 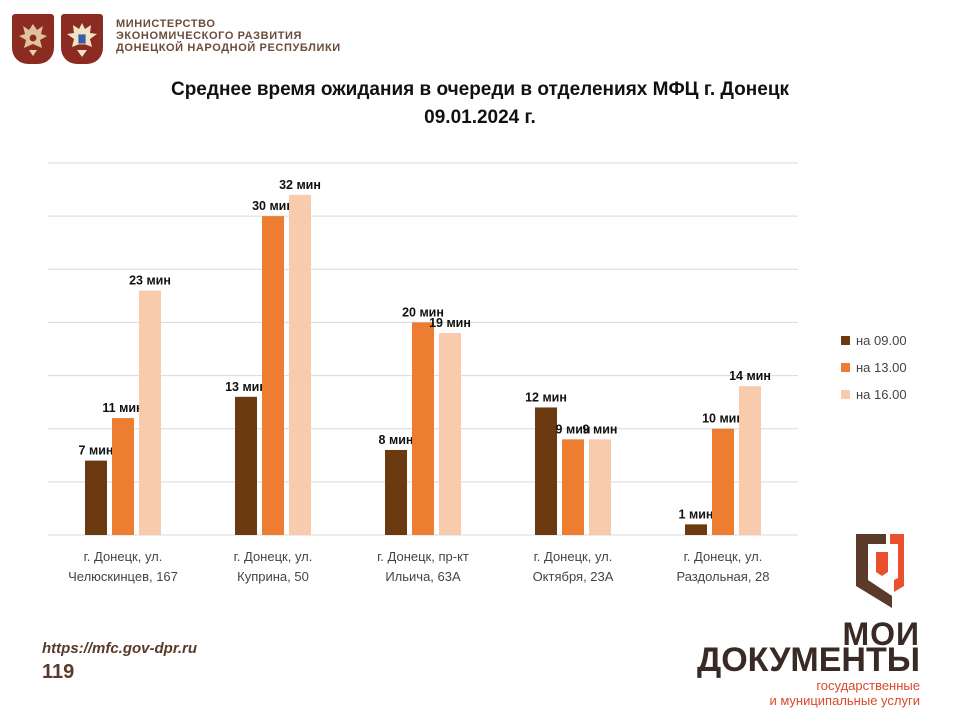 I want to click on data-label: 10 мин, so click(x=723, y=419).